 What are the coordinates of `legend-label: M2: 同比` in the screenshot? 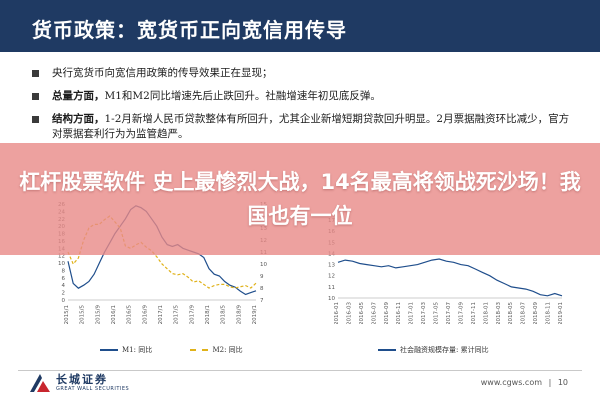 It's located at (227, 350).